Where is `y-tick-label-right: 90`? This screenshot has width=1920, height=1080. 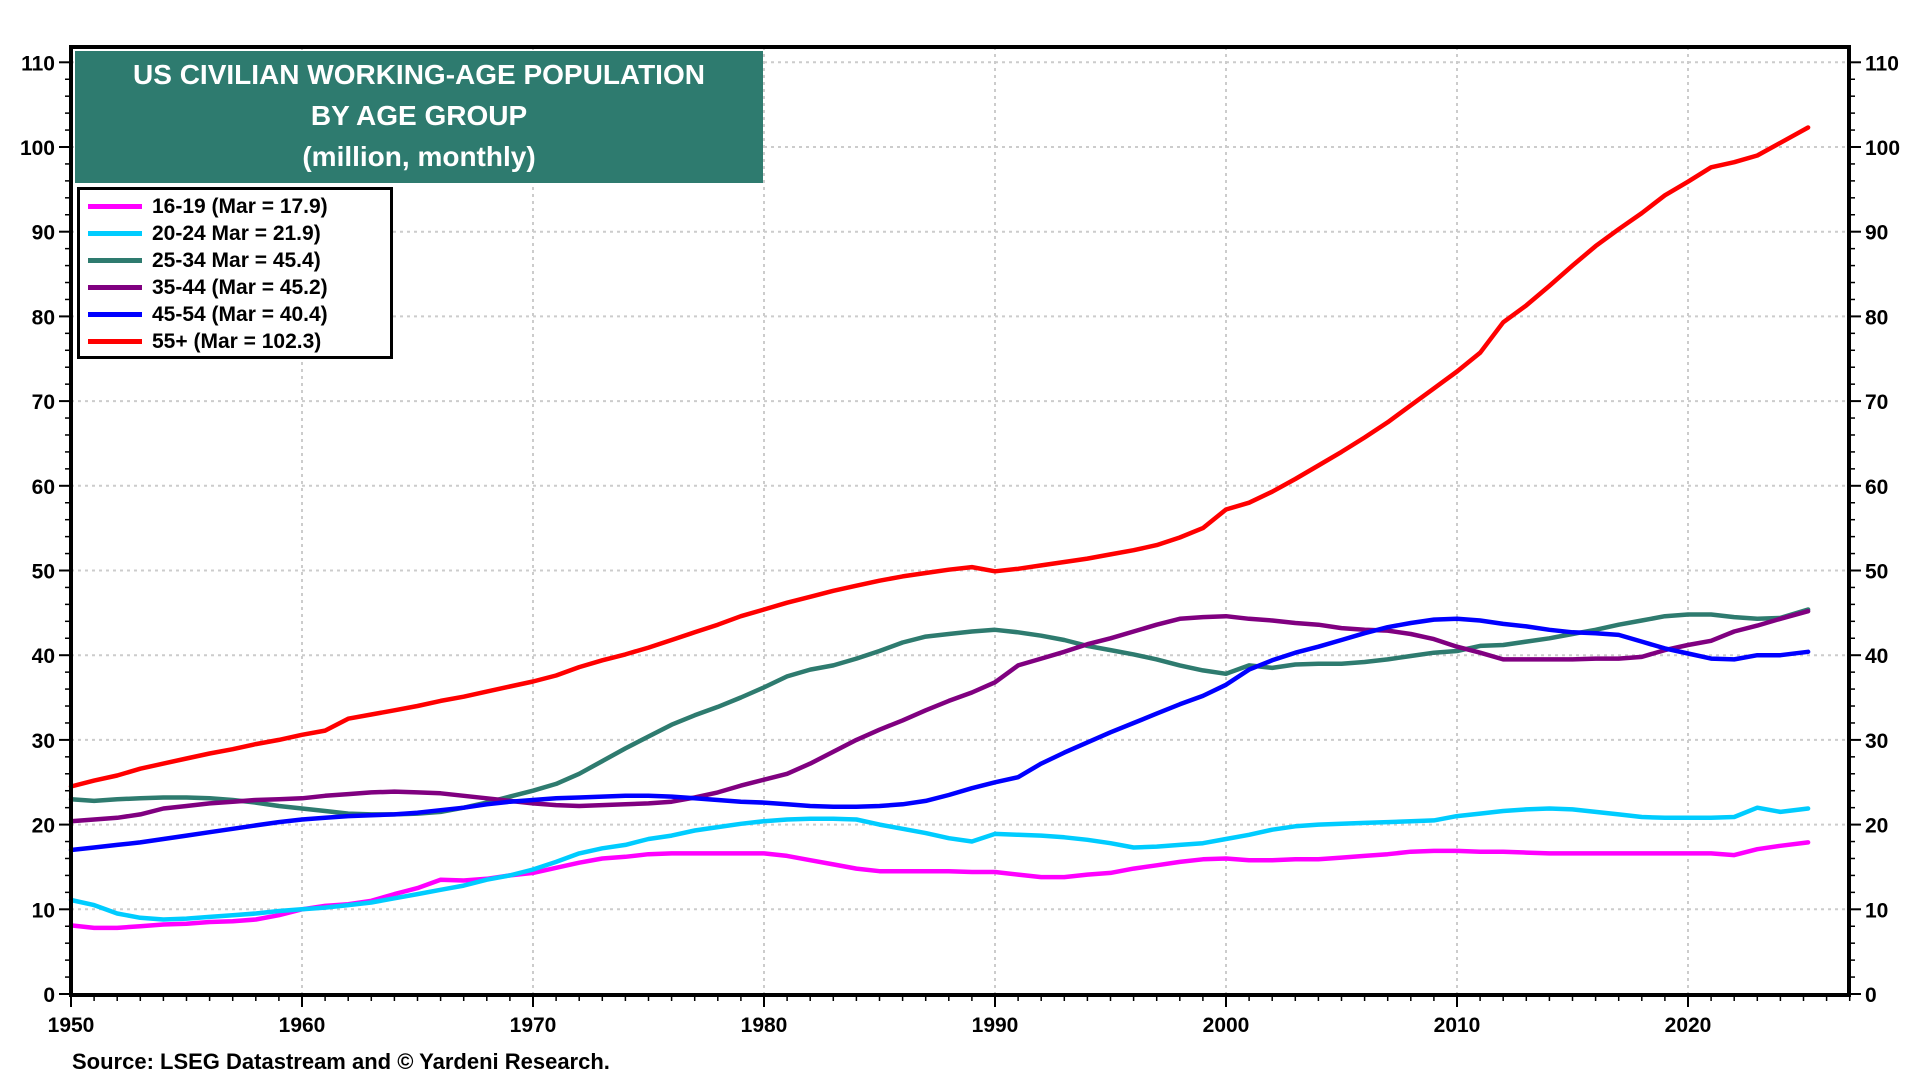
y-tick-label-right: 90 is located at coordinates (1876, 233).